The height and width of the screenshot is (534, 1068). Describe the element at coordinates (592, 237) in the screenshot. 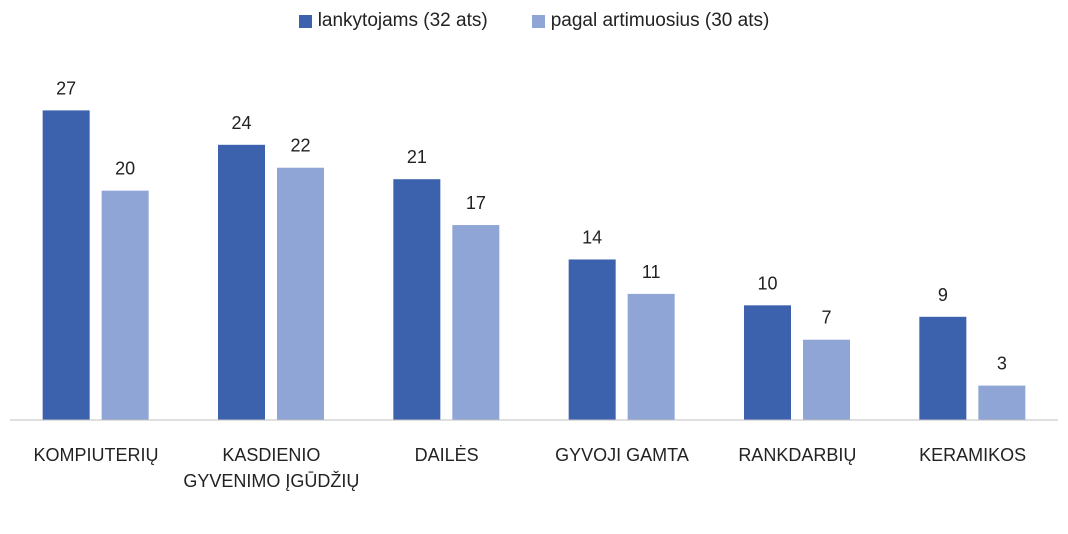

I see `data-label: 14` at that location.